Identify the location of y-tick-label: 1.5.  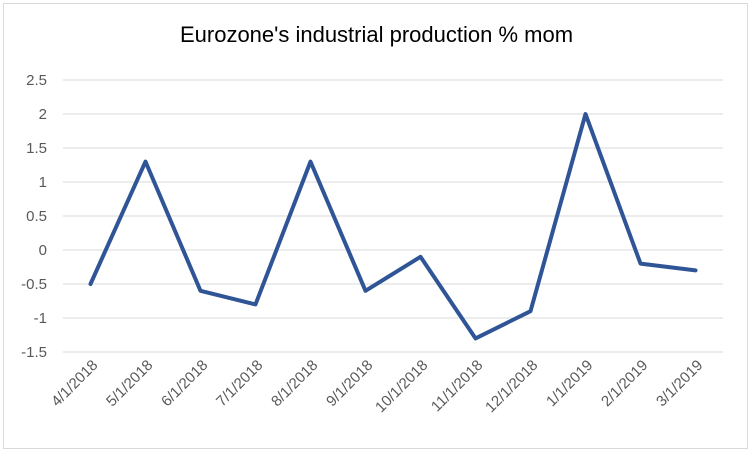
(36, 148).